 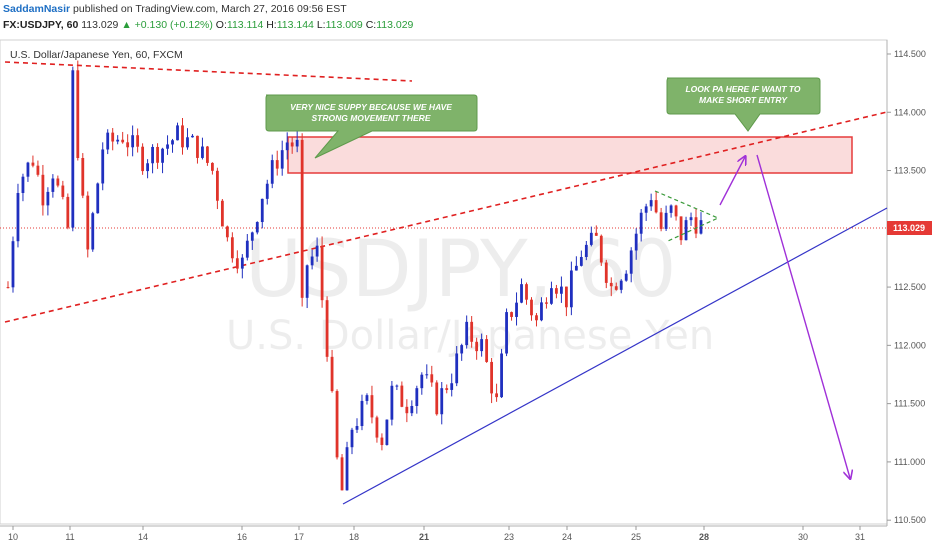 What do you see at coordinates (370, 118) in the screenshot?
I see `callout-supply-line2: STRONG MOVEMENT THERE` at bounding box center [370, 118].